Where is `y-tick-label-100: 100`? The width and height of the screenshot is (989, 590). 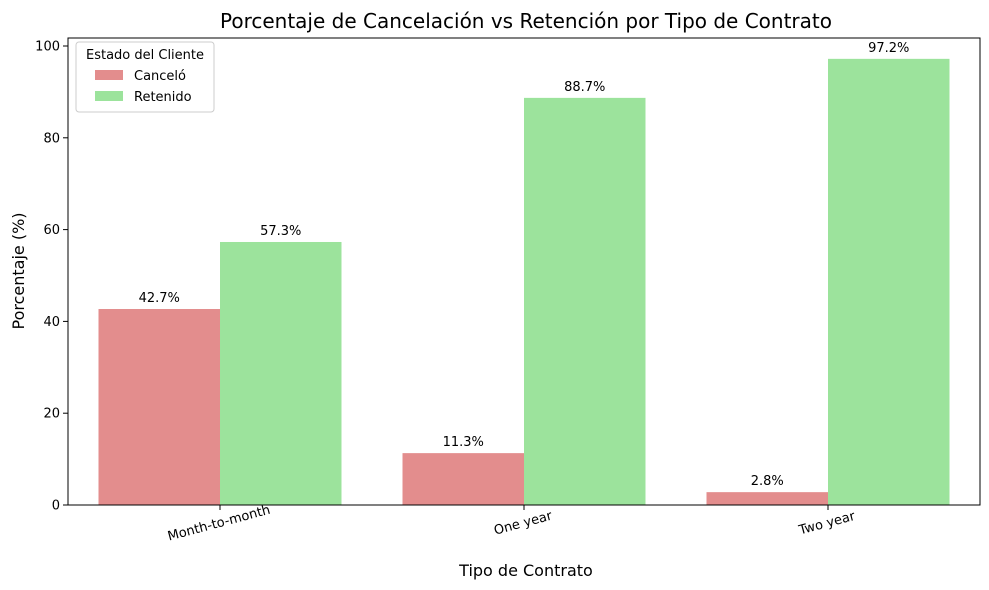
y-tick-label-100: 100 is located at coordinates (47, 47).